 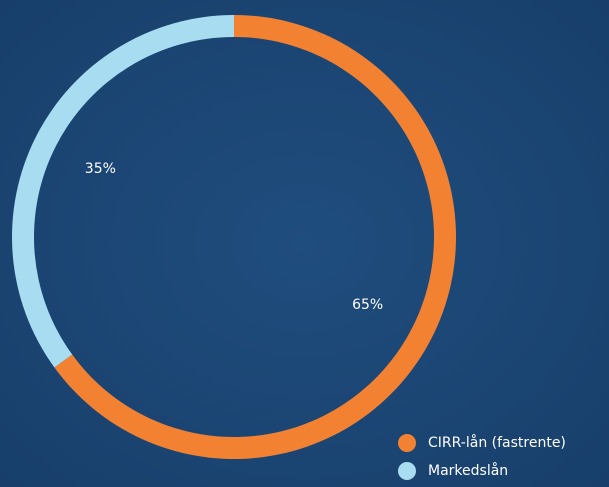 I want to click on data-label: 65%, so click(x=367, y=305).